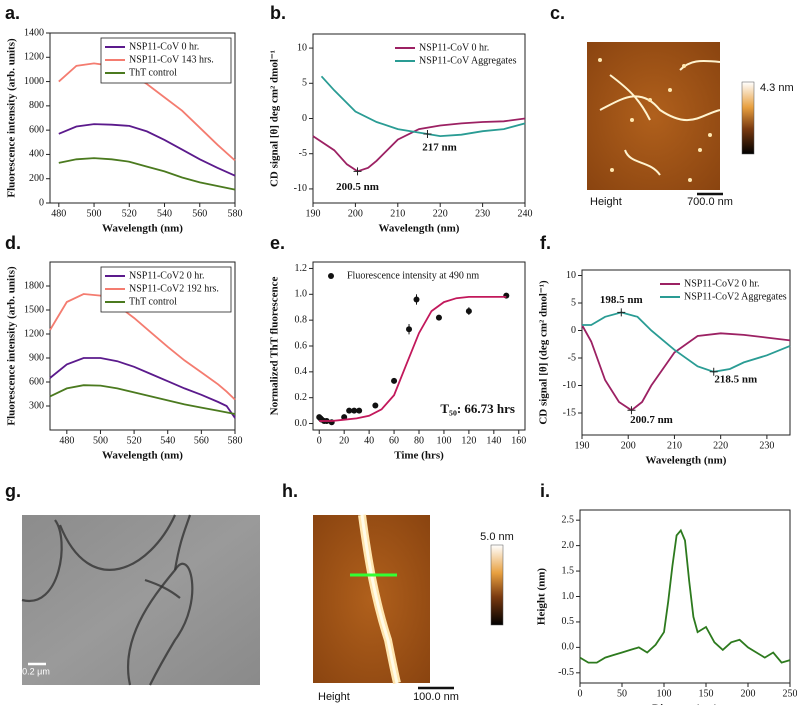 Image resolution: width=797 pixels, height=705 pixels. Describe the element at coordinates (36, 405) in the screenshot. I see `y-tick-label: 300` at that location.